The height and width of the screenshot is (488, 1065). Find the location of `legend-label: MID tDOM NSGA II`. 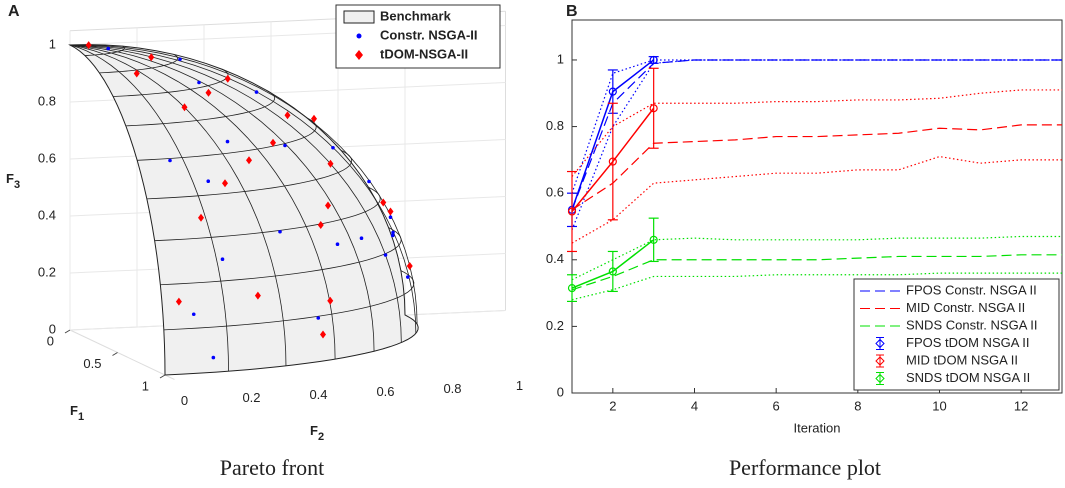

legend-label: MID tDOM NSGA II is located at coordinates (962, 359).